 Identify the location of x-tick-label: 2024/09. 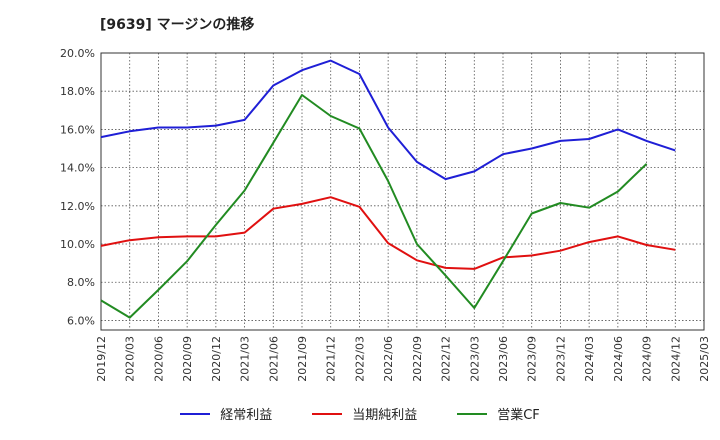
(647, 359).